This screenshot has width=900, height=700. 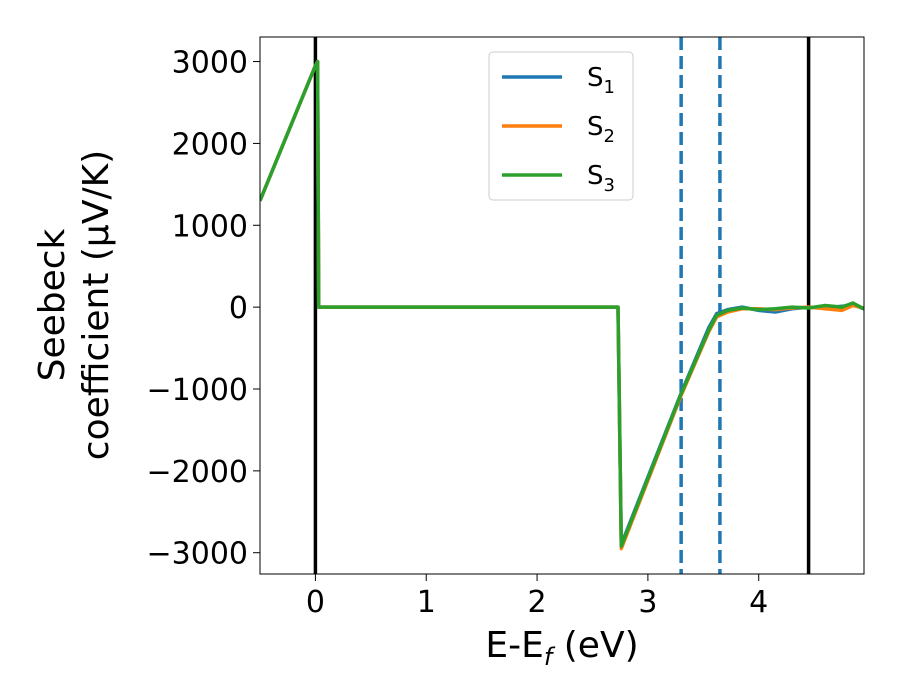 I want to click on x-tick-label: 4, so click(x=758, y=602).